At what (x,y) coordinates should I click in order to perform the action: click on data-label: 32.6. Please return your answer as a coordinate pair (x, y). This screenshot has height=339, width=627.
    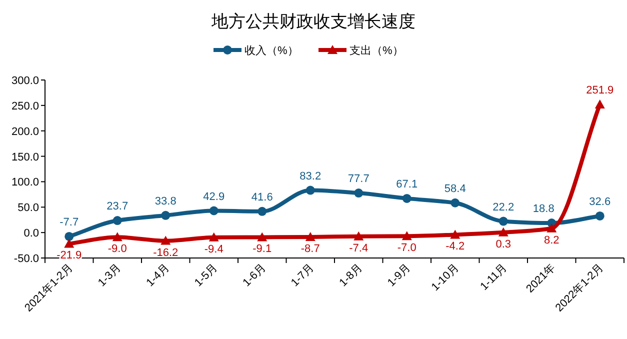
    Looking at the image, I should click on (600, 202).